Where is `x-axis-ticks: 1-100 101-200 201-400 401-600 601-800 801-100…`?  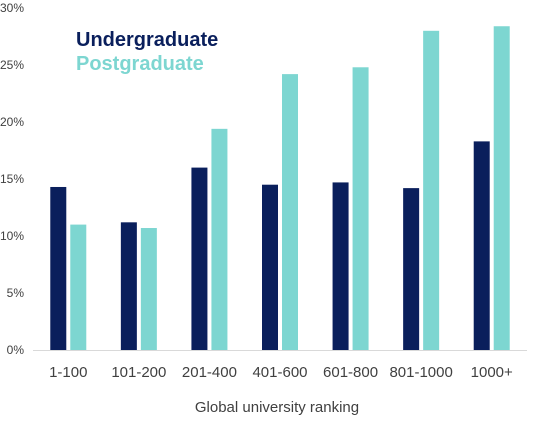
x-axis-ticks: 1-100 101-200 201-400 401-600 601-800 801-100… is located at coordinates (281, 372).